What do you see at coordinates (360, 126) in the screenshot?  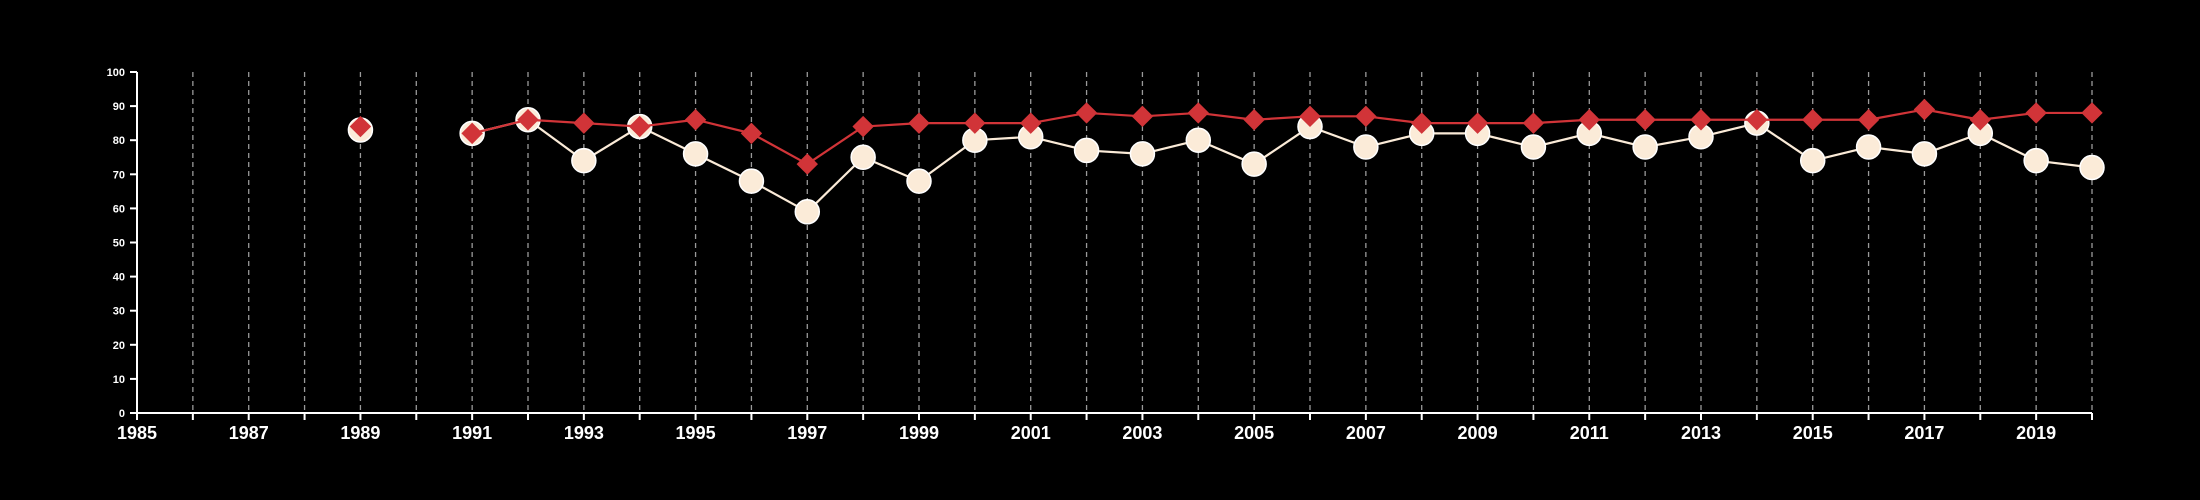 I see `data-point-diamond-1989` at bounding box center [360, 126].